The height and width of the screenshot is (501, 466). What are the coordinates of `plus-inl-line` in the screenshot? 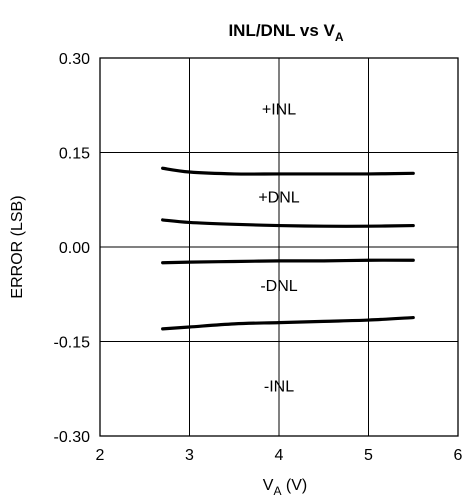 It's located at (288, 171).